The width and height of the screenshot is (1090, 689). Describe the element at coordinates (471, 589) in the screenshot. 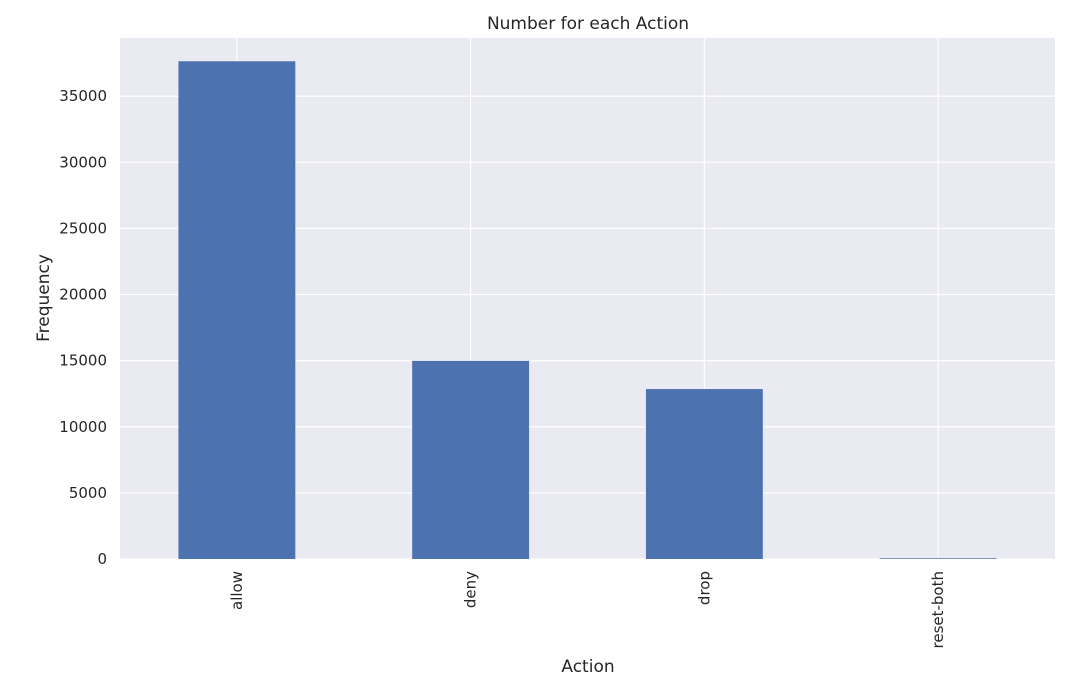

I see `x-tick-label: deny` at that location.